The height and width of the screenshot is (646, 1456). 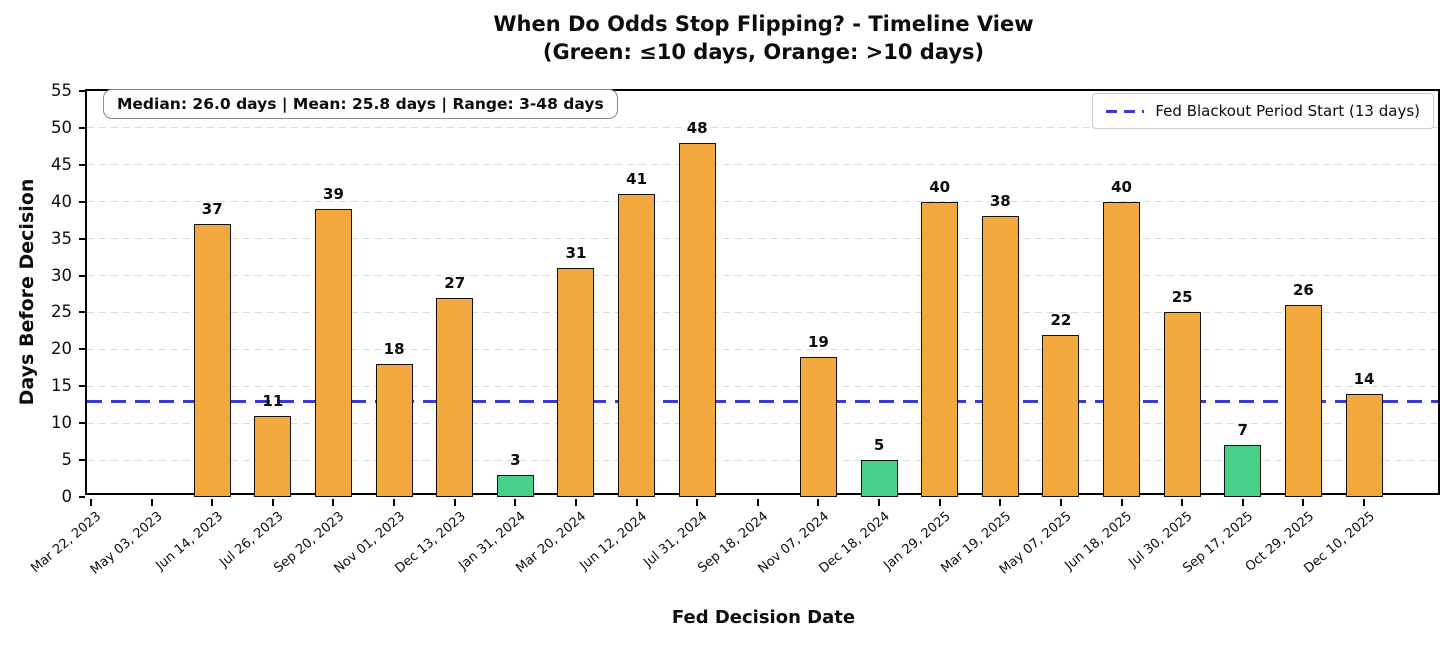 What do you see at coordinates (333, 194) in the screenshot?
I see `bar-value-label: 39` at bounding box center [333, 194].